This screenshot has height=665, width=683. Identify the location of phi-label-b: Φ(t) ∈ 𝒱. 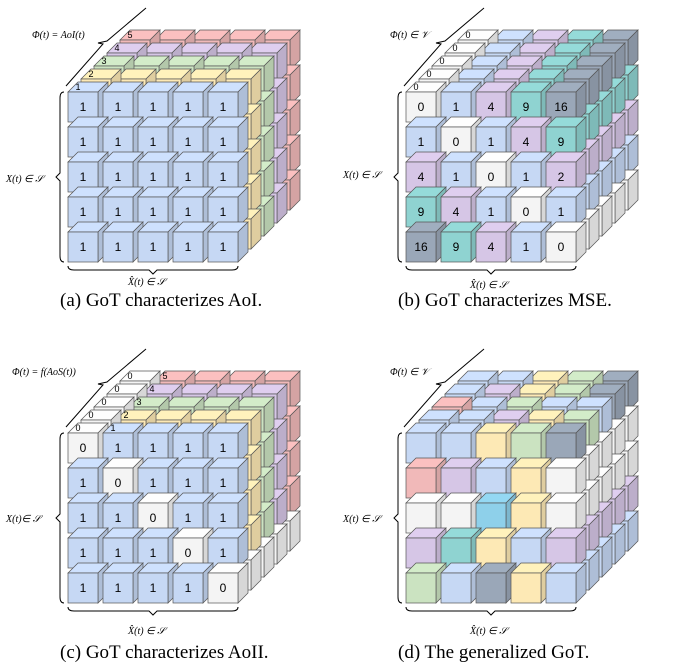
(411, 35).